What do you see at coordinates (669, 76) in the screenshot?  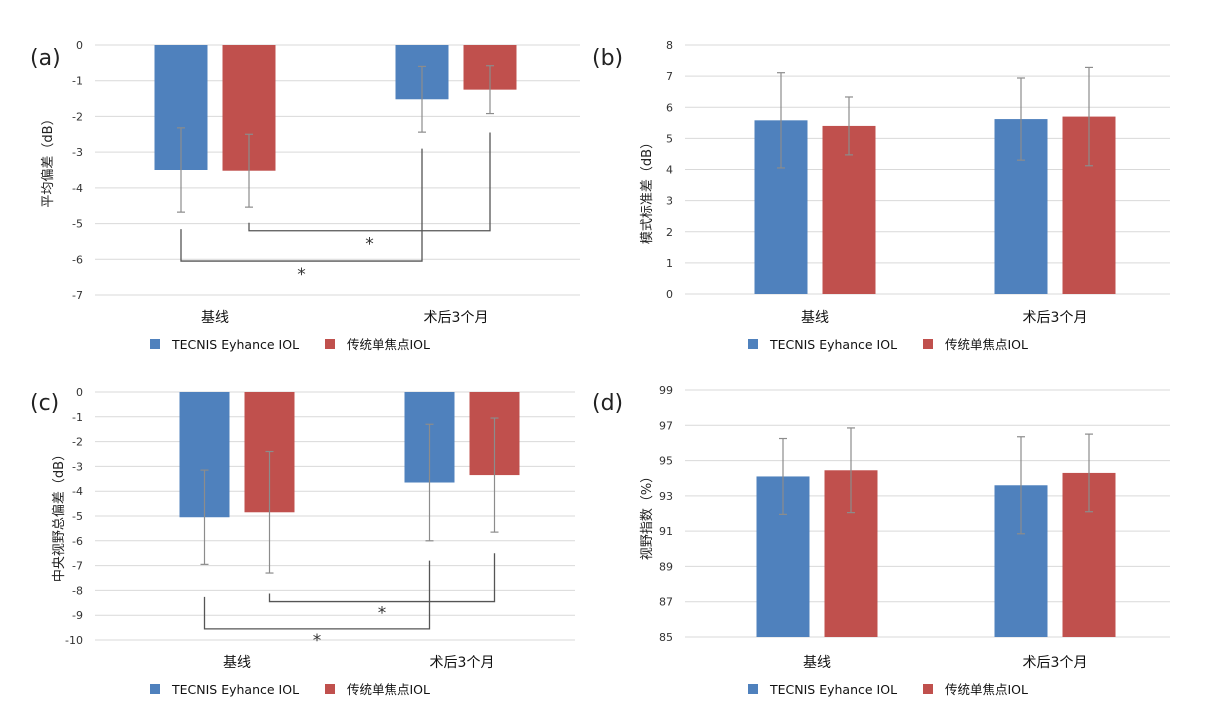 I see `y-tick-label: 7` at bounding box center [669, 76].